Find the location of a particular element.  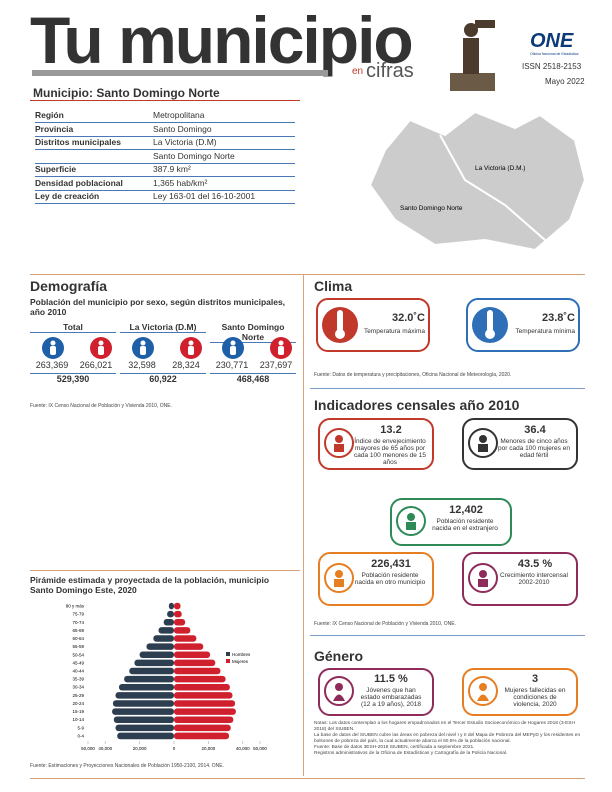

icons is located at coordinates (257, 348).